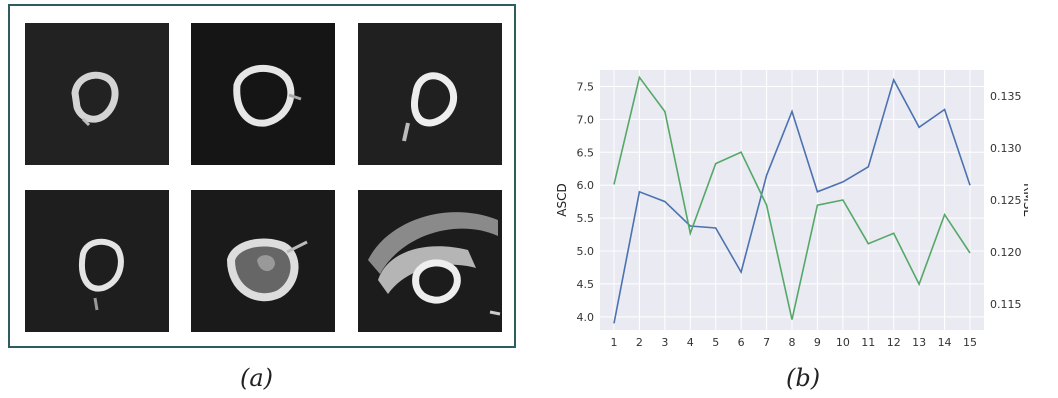 This screenshot has height=398, width=1058. I want to click on y-tick-label: 7.5, so click(586, 86).